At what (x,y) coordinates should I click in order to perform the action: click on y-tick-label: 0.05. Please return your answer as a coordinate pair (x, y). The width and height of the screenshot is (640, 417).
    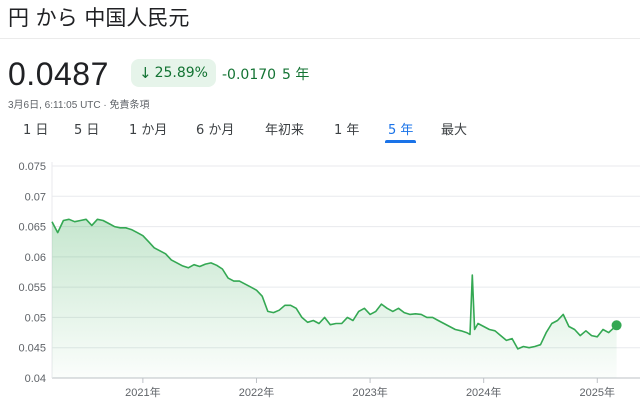
    Looking at the image, I should click on (35, 318).